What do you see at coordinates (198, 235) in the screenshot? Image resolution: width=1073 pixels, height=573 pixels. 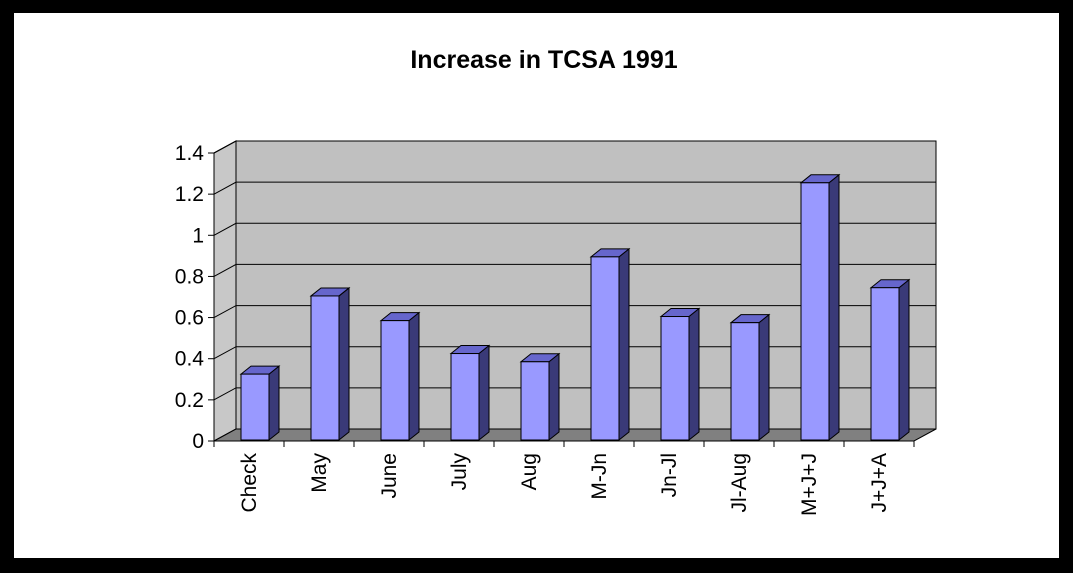 I see `y-tick-label: 1` at bounding box center [198, 235].